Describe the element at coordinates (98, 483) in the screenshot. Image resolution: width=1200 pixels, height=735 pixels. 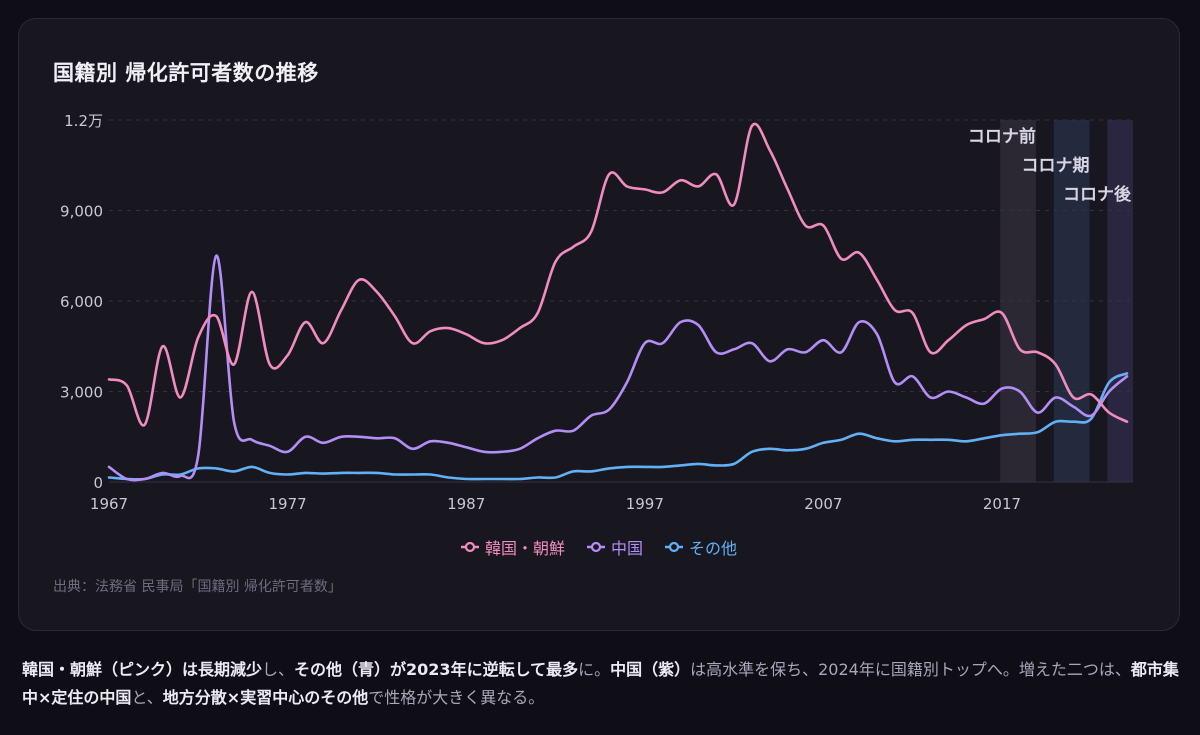
I see `y-tick-label: 0` at that location.